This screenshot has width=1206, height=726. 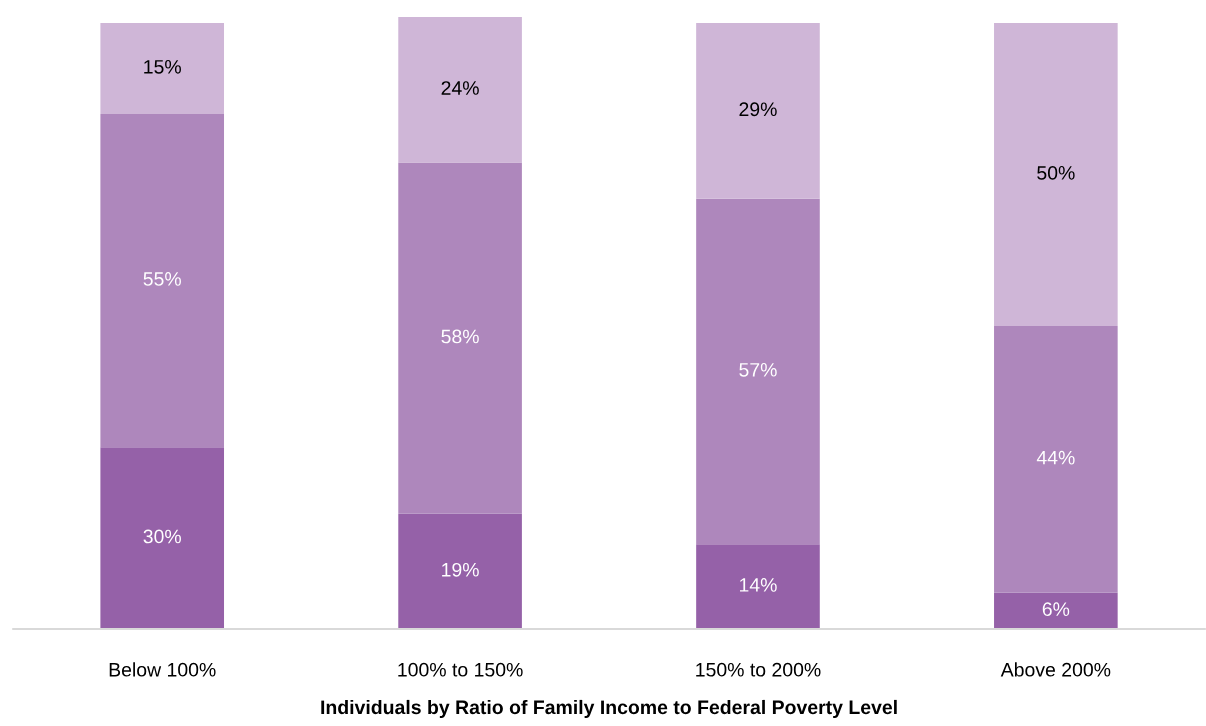 I want to click on x-tick-label: Below 100%, so click(x=162, y=669).